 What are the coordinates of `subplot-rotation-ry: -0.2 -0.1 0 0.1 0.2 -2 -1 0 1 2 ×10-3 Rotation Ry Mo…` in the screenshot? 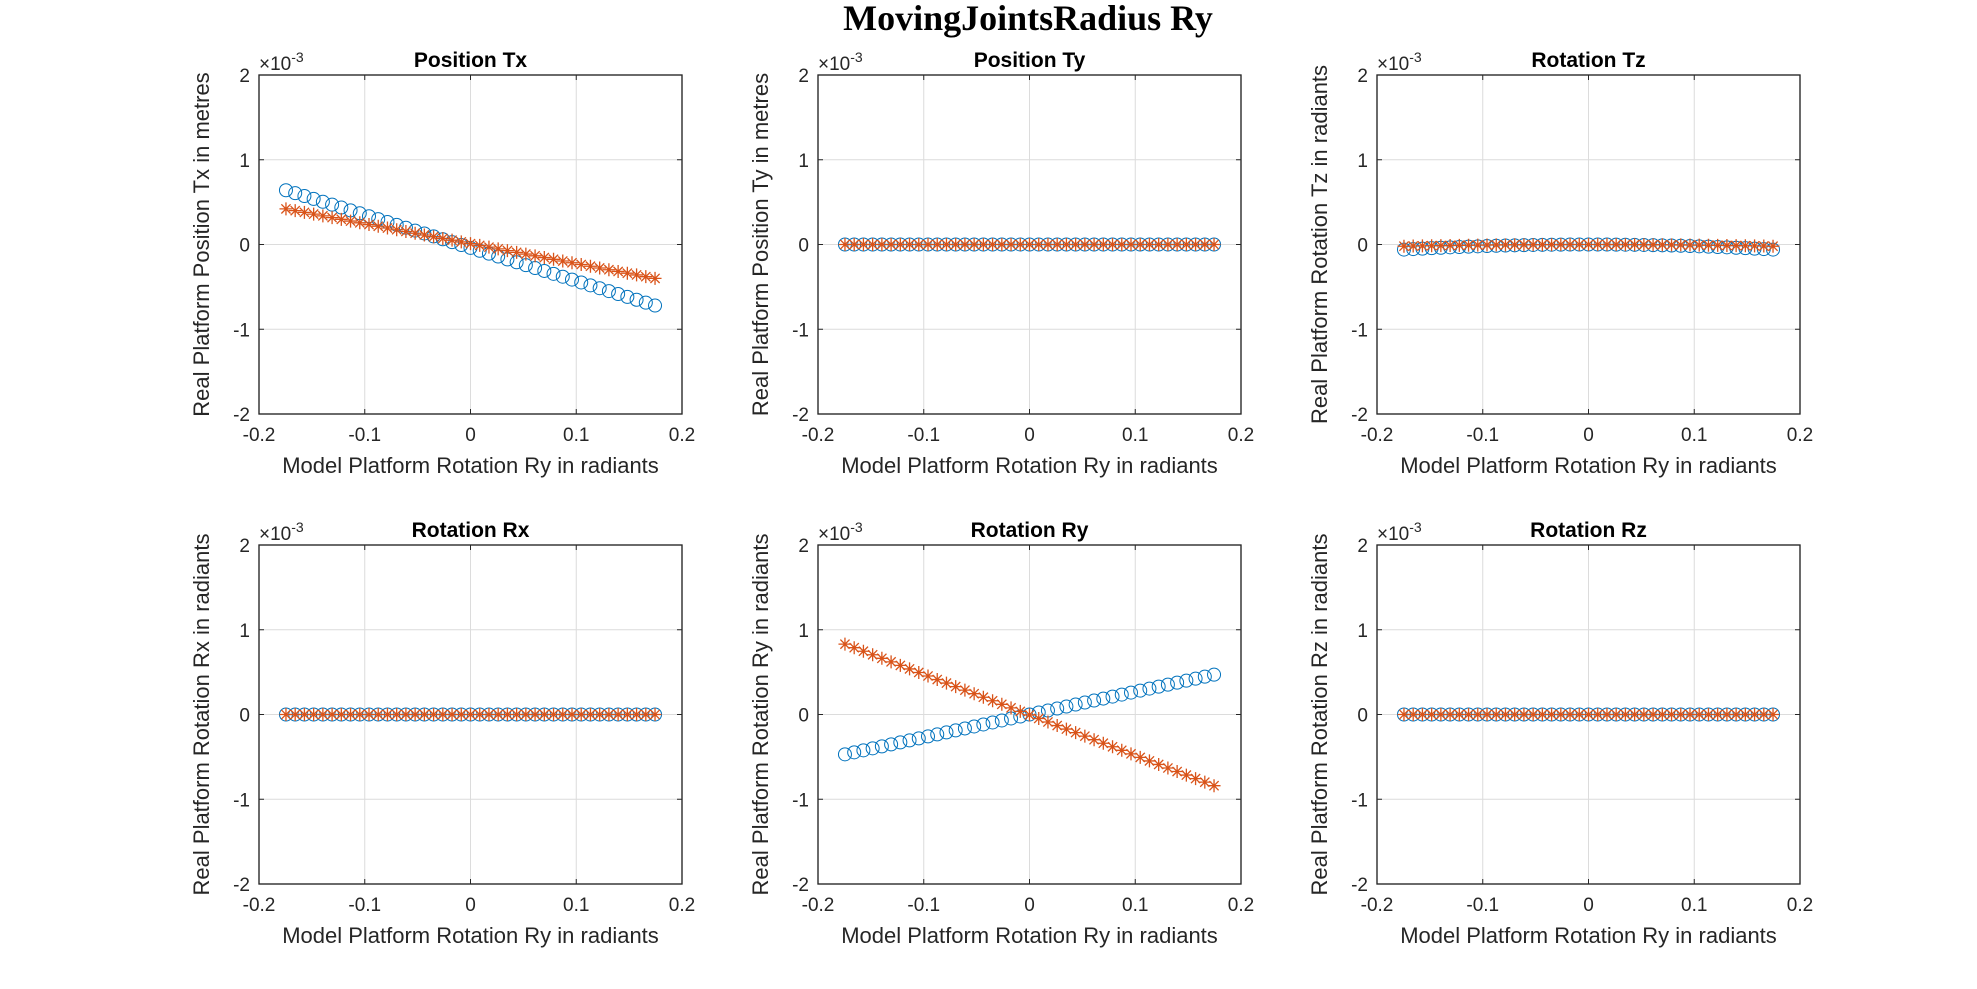 It's located at (1001, 733).